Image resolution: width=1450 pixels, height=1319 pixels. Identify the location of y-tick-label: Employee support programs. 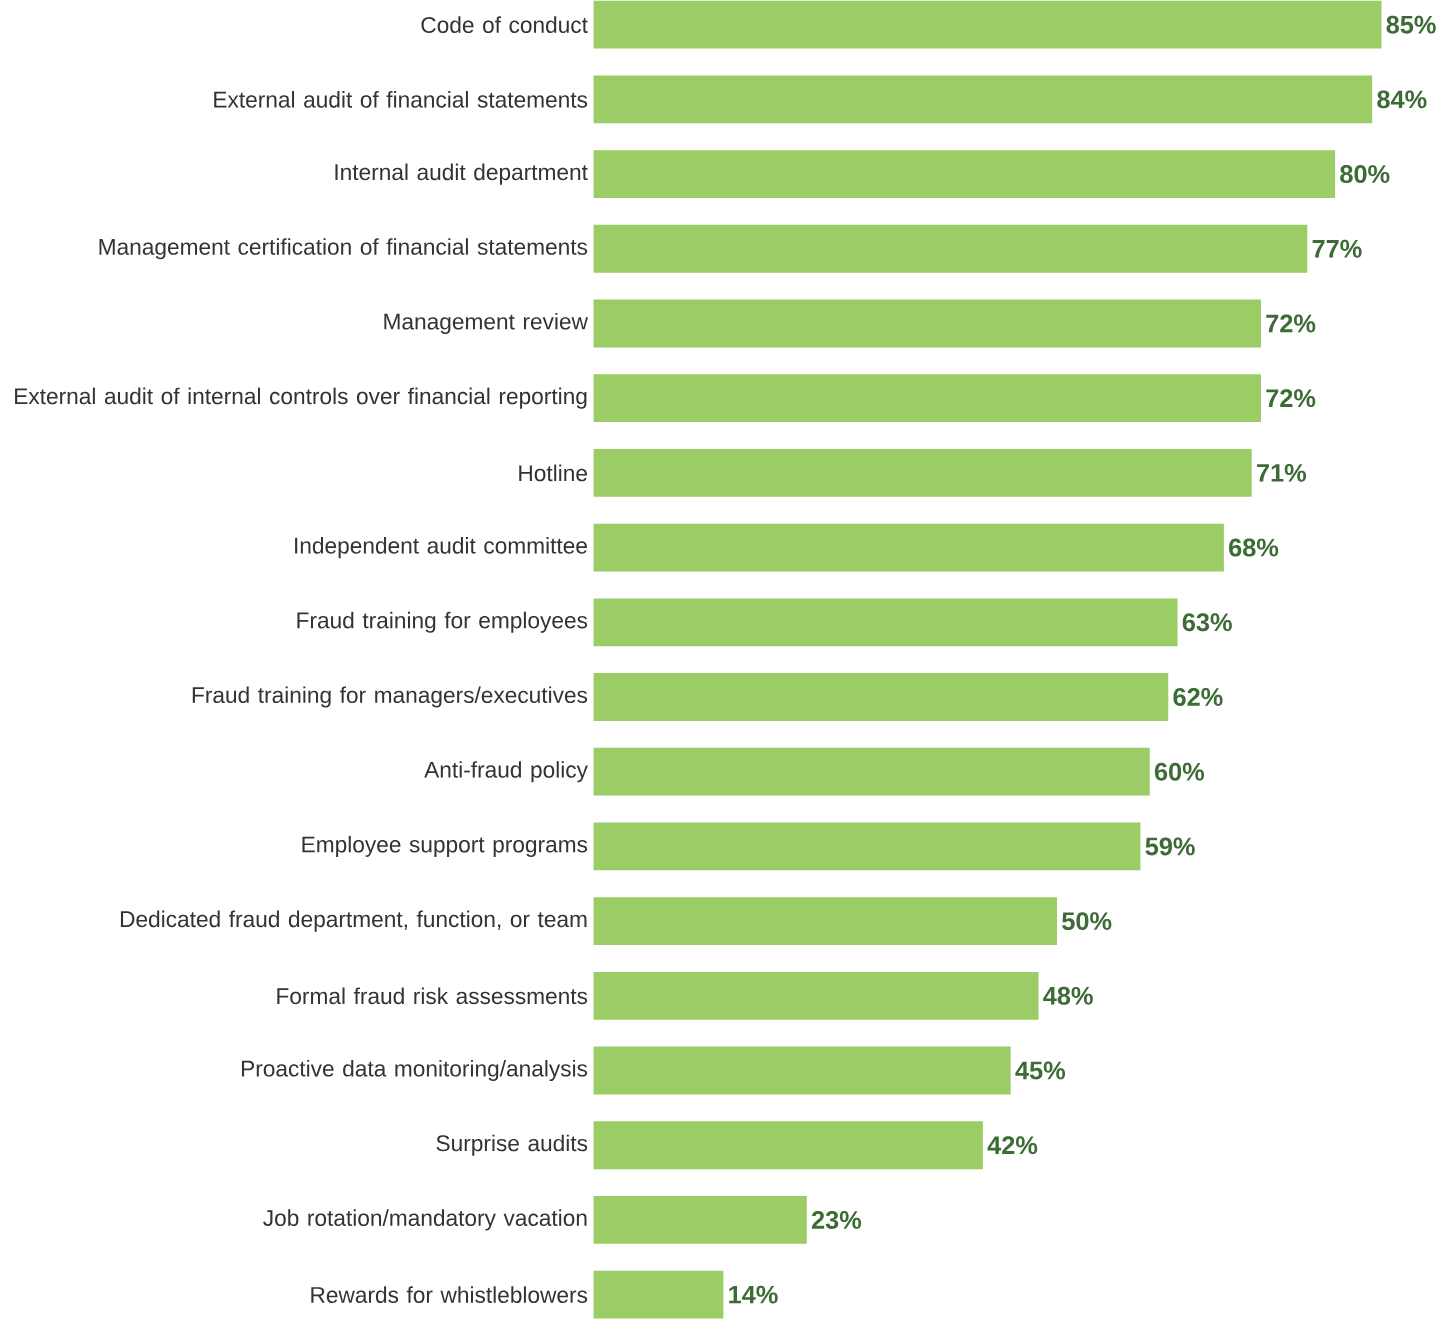
(445, 846).